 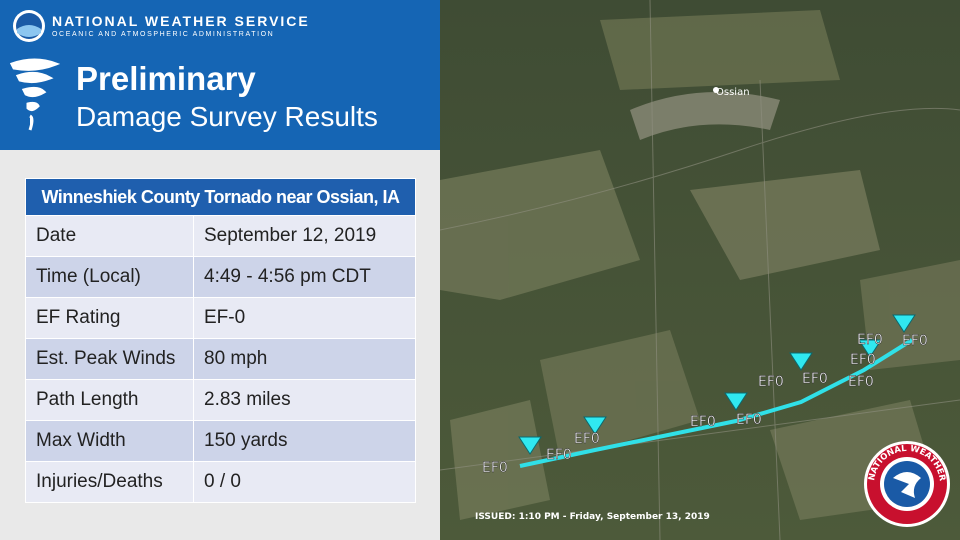 I want to click on row-label: Est. Peak Winds, so click(x=109, y=359).